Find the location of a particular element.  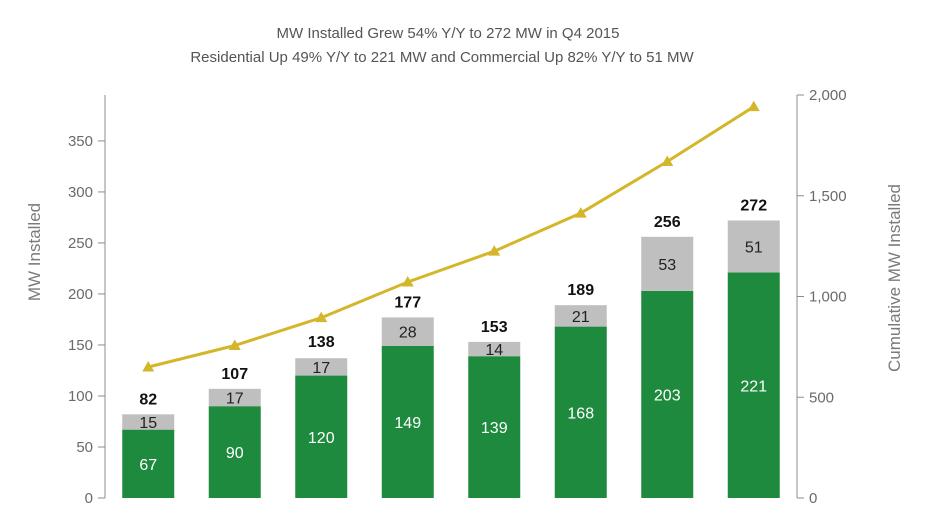

y-tick-label: 50 is located at coordinates (84, 447).